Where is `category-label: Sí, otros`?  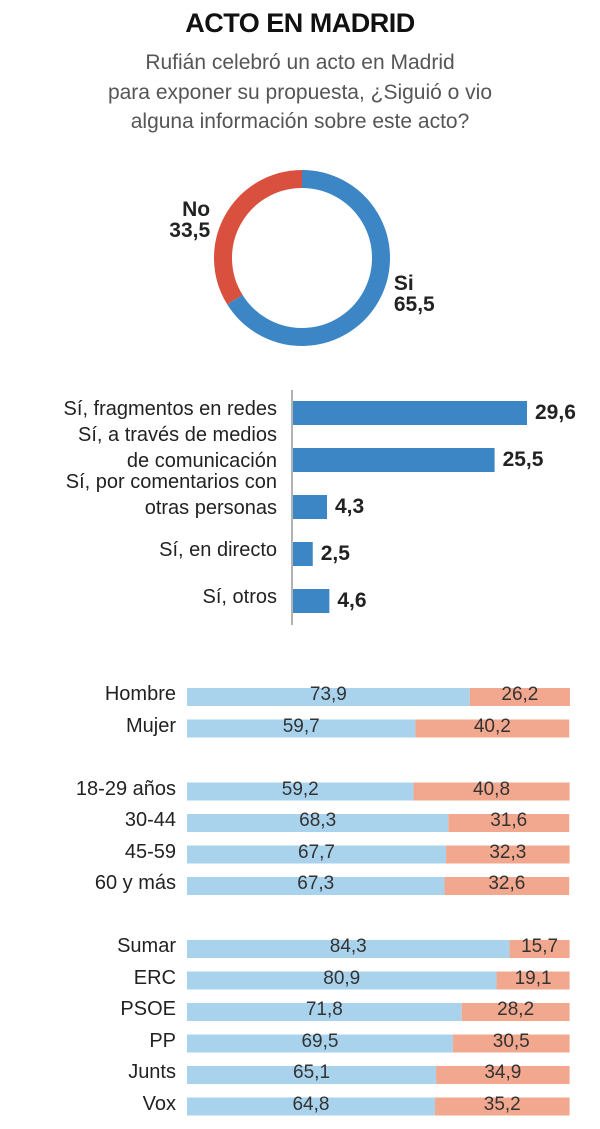
category-label: Sí, otros is located at coordinates (239, 597).